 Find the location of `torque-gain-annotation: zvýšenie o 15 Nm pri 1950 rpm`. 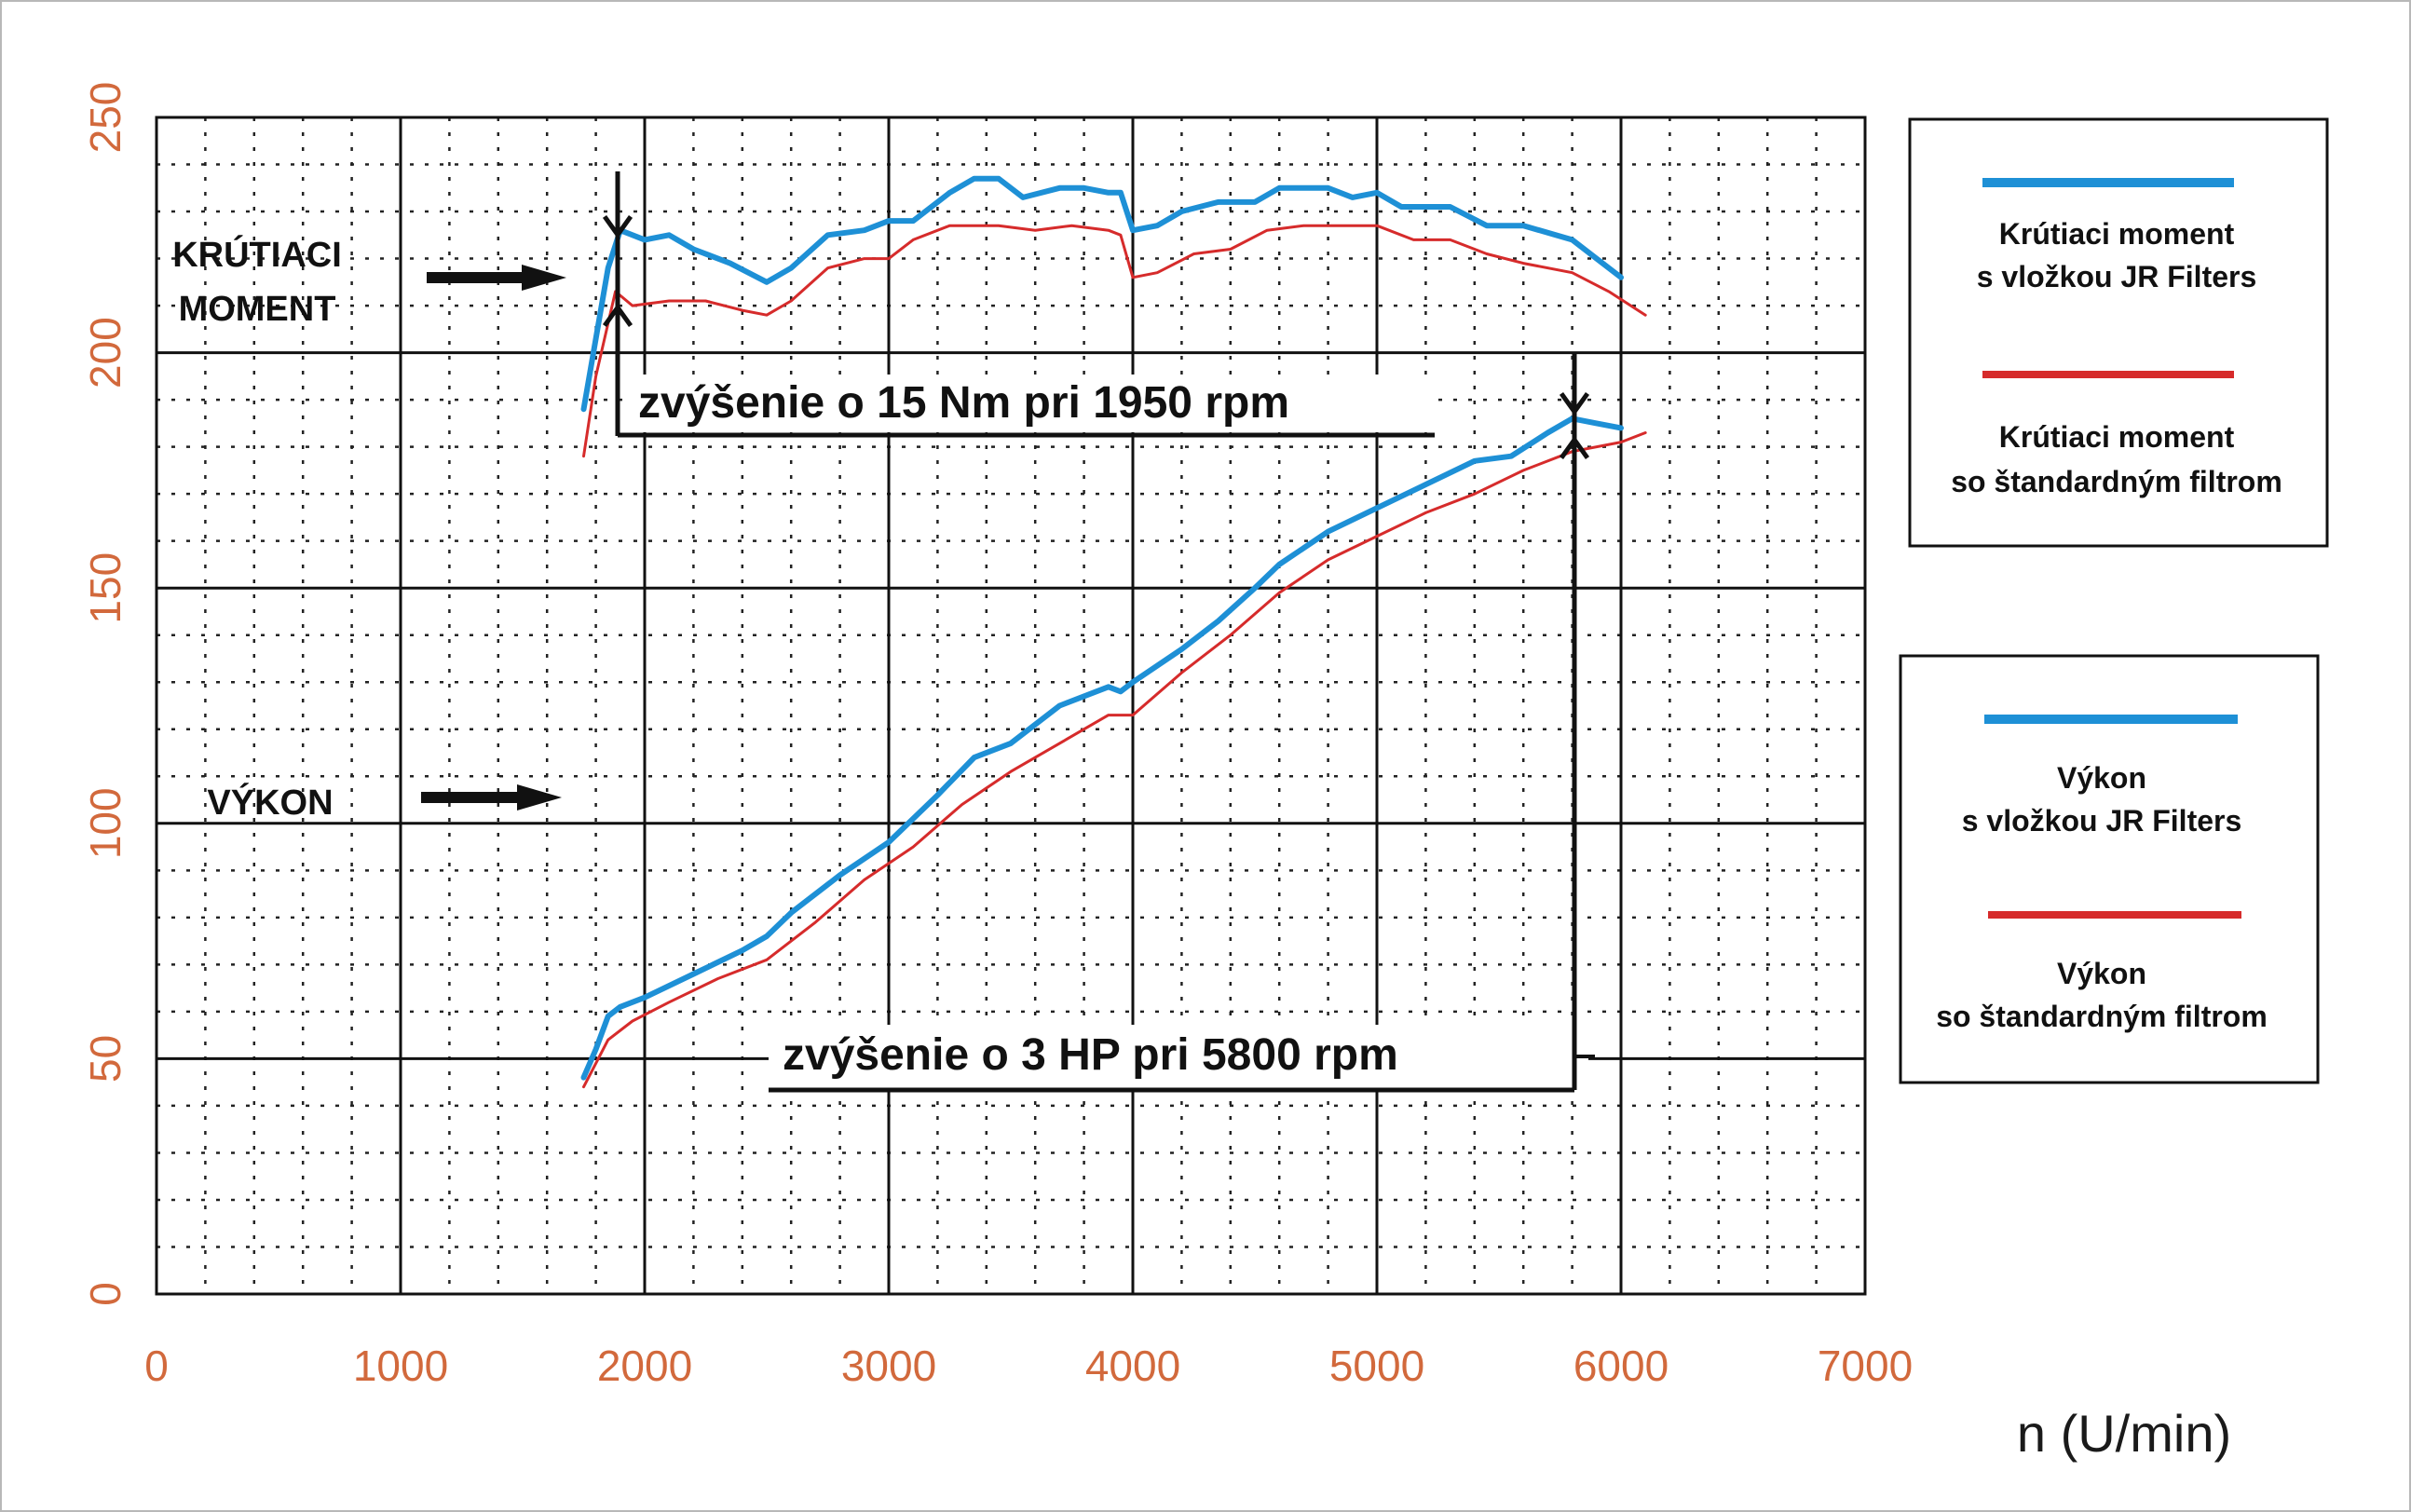

torque-gain-annotation: zvýšenie o 15 Nm pri 1950 rpm is located at coordinates (963, 403).